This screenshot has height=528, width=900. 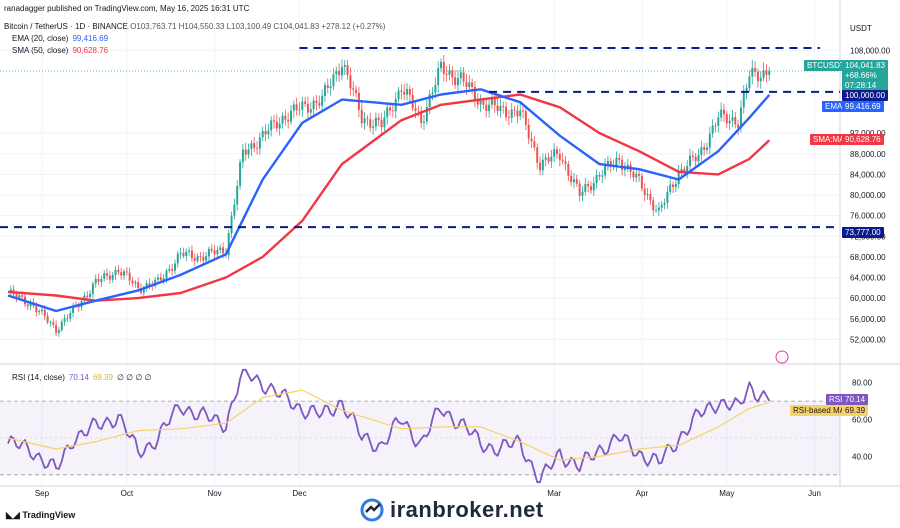 I want to click on x-tick-label: Mar, so click(x=554, y=493).